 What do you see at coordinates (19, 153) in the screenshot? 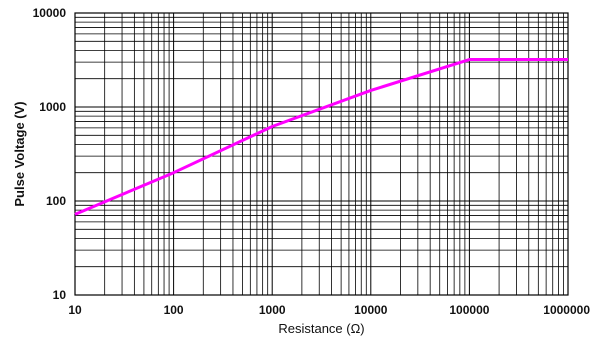
I see `y-axis-title: Pulse Voltage (V)` at bounding box center [19, 153].